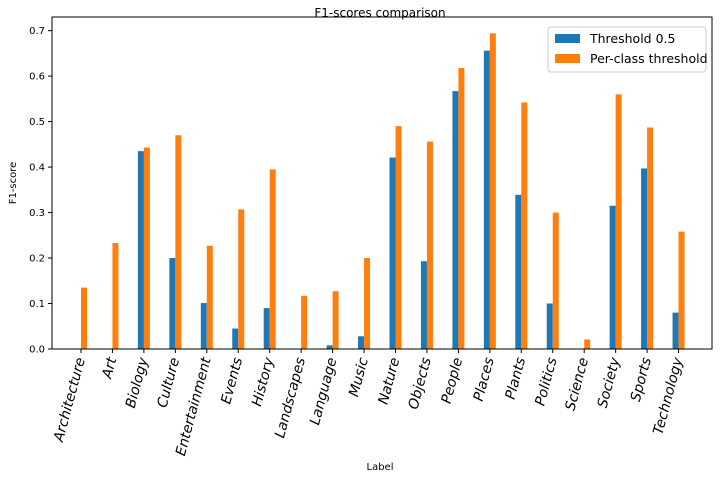 The height and width of the screenshot is (478, 721). What do you see at coordinates (37, 350) in the screenshot?
I see `y-tick-label: 0.0` at bounding box center [37, 350].